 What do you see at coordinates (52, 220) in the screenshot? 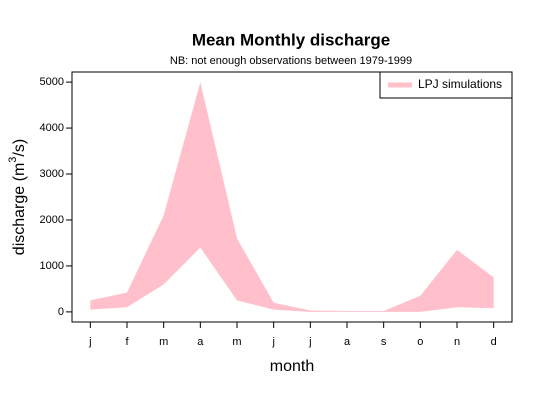
I see `y-tick-label: 2000` at bounding box center [52, 220].